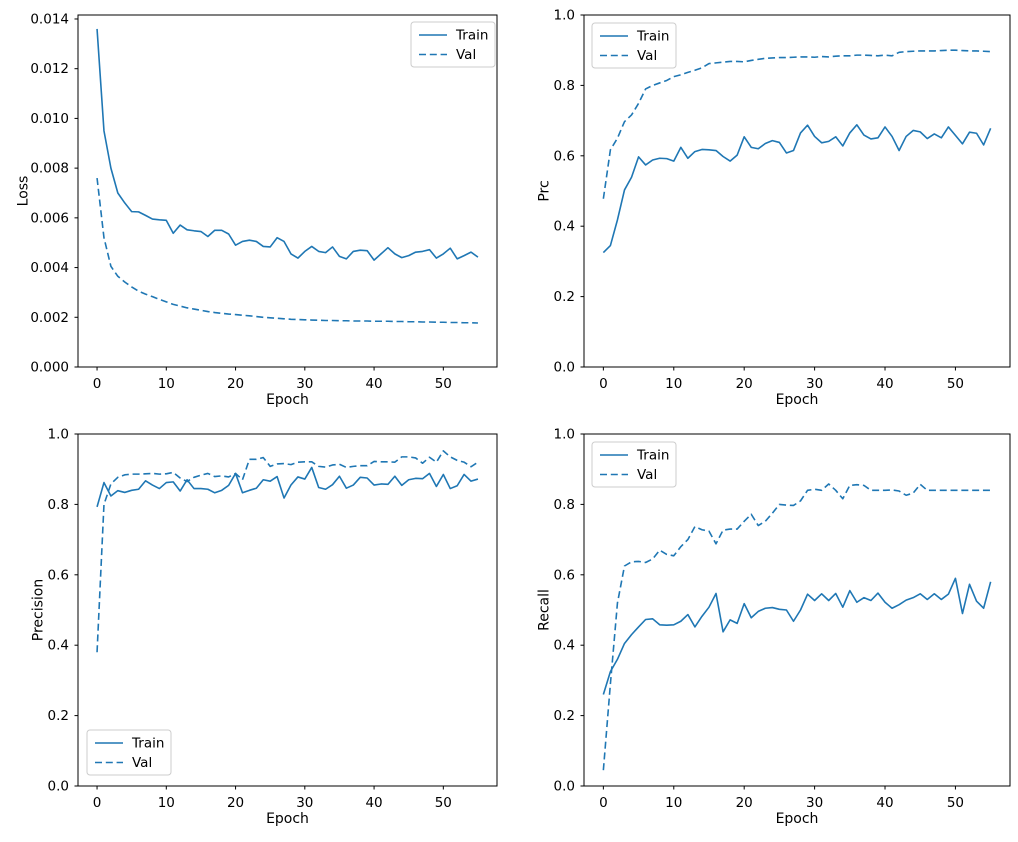 The width and height of the screenshot is (1018, 842). Describe the element at coordinates (545, 190) in the screenshot. I see `y-axis-label: Prc` at that location.